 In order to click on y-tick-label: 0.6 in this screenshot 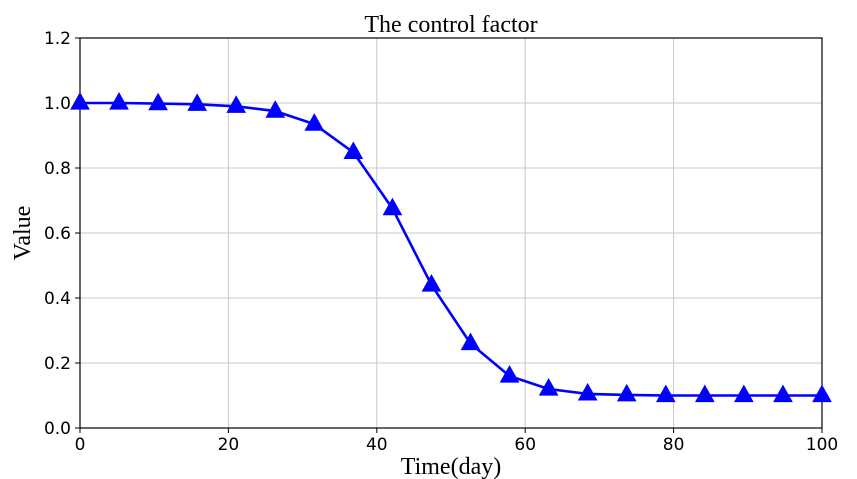, I will do `click(57, 234)`.